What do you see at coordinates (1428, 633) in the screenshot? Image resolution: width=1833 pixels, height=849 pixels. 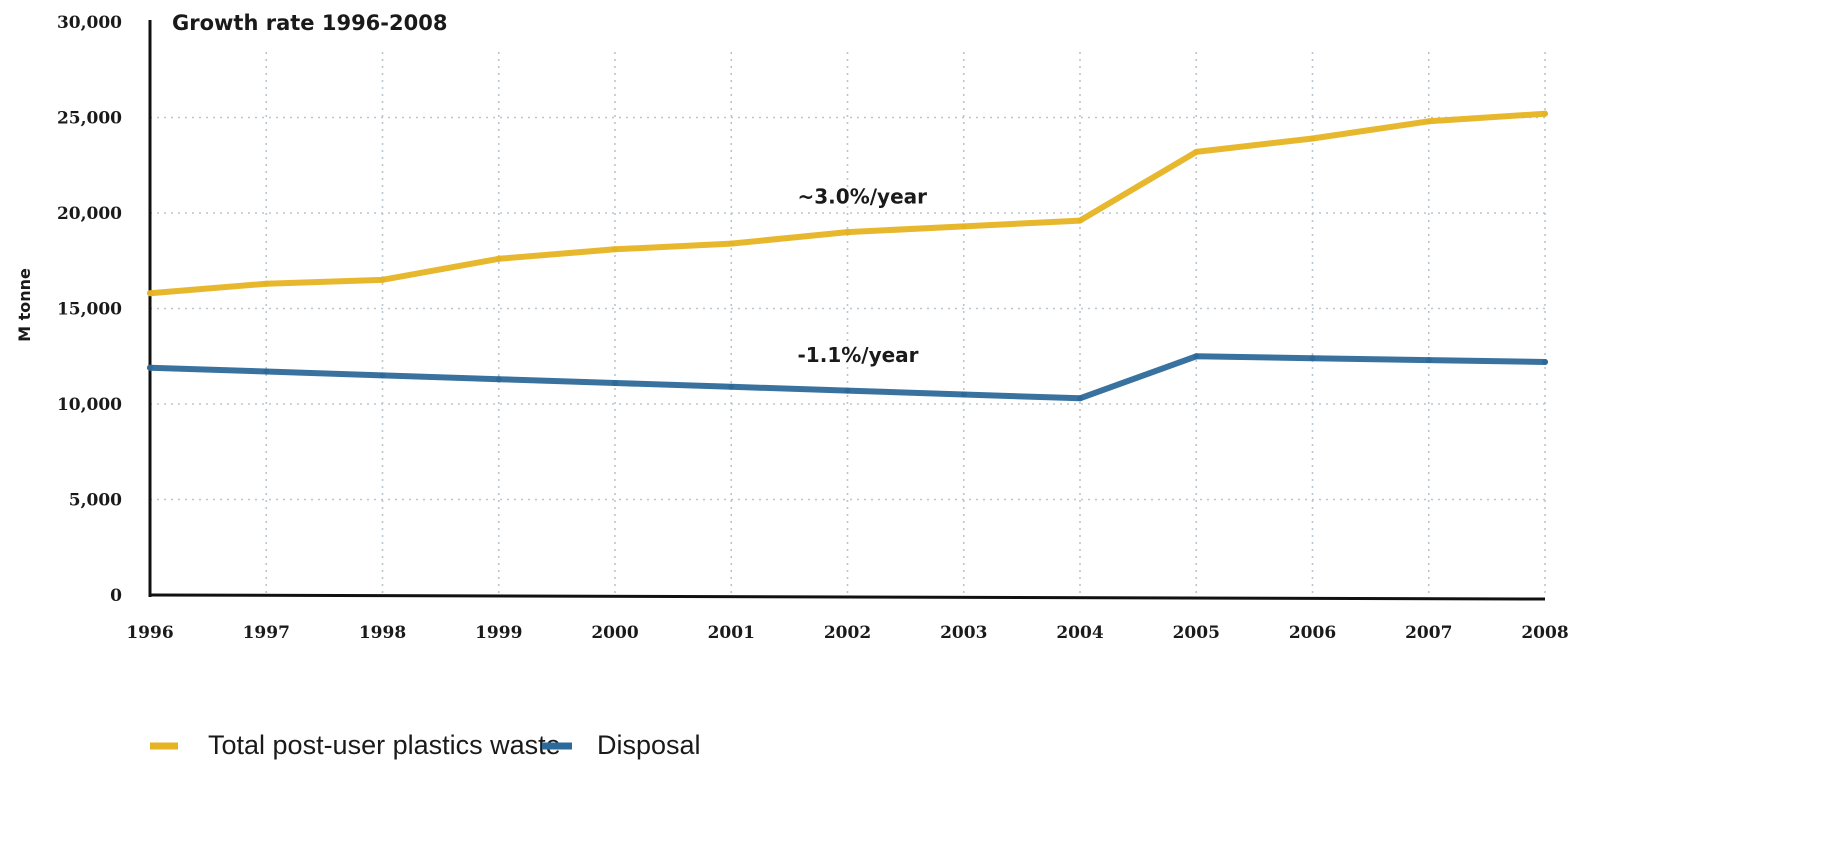 I see `x-tick-label: 2007` at bounding box center [1428, 633].